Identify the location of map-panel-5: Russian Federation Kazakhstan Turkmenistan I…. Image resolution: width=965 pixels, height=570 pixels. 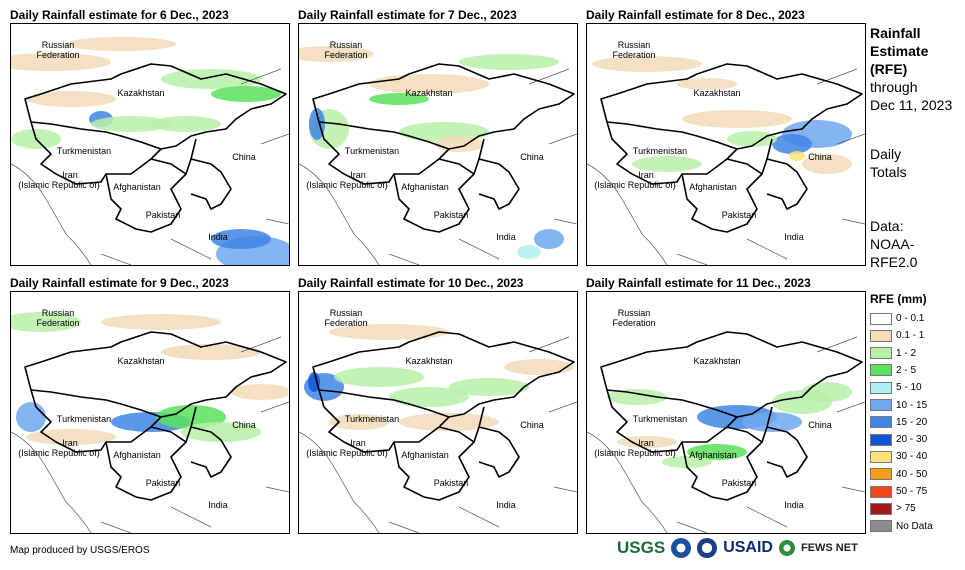
(438, 412).